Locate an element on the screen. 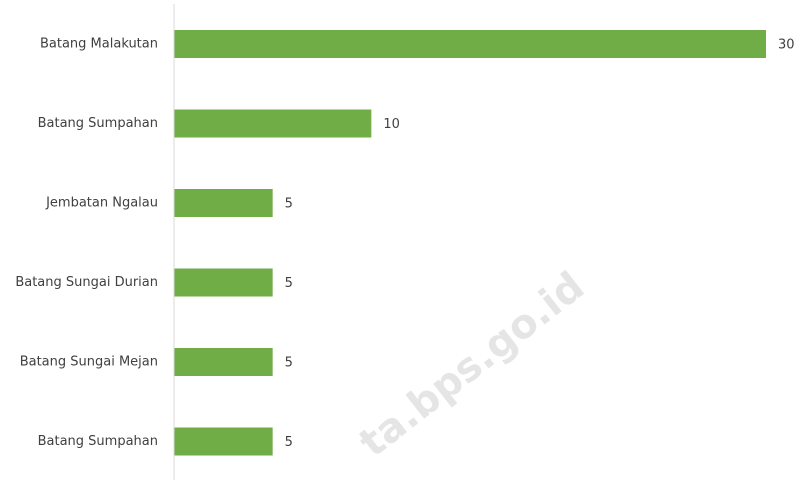 The height and width of the screenshot is (480, 800). data-label-2: 10 is located at coordinates (391, 124).